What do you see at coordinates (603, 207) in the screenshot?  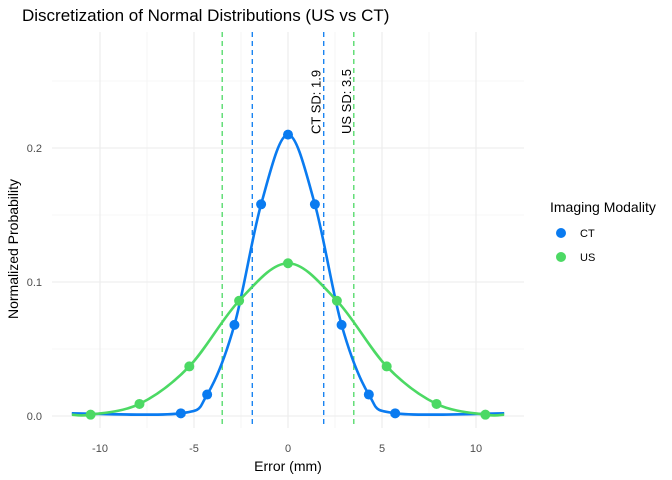 I see `legend-title: Imaging Modality` at bounding box center [603, 207].